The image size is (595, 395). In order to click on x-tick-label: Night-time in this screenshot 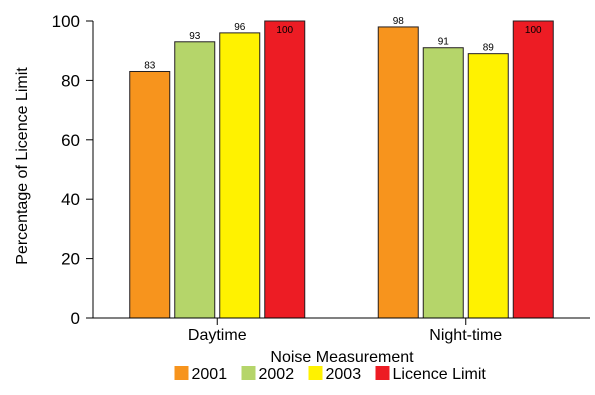, I will do `click(465, 335)`.